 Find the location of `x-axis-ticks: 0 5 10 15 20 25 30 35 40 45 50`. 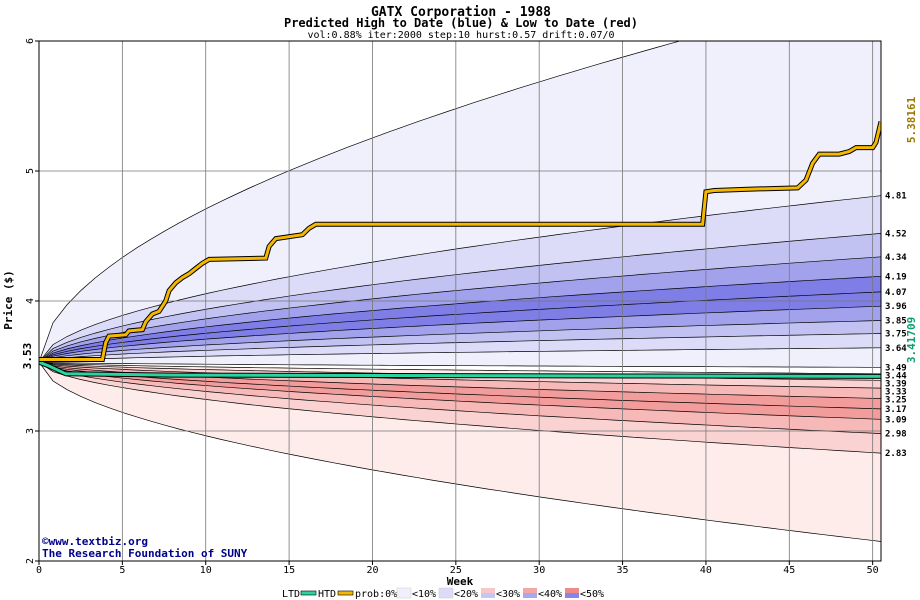

x-axis-ticks: 0 5 10 15 20 25 30 35 40 45 50 is located at coordinates (457, 568).